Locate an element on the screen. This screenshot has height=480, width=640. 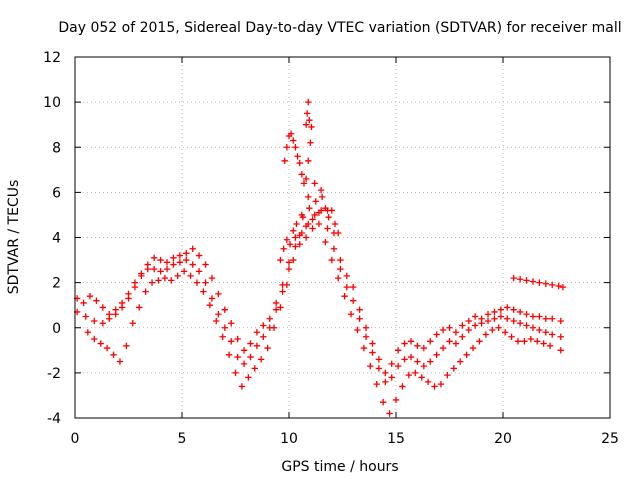
x-tick-label: 25 is located at coordinates (610, 439).